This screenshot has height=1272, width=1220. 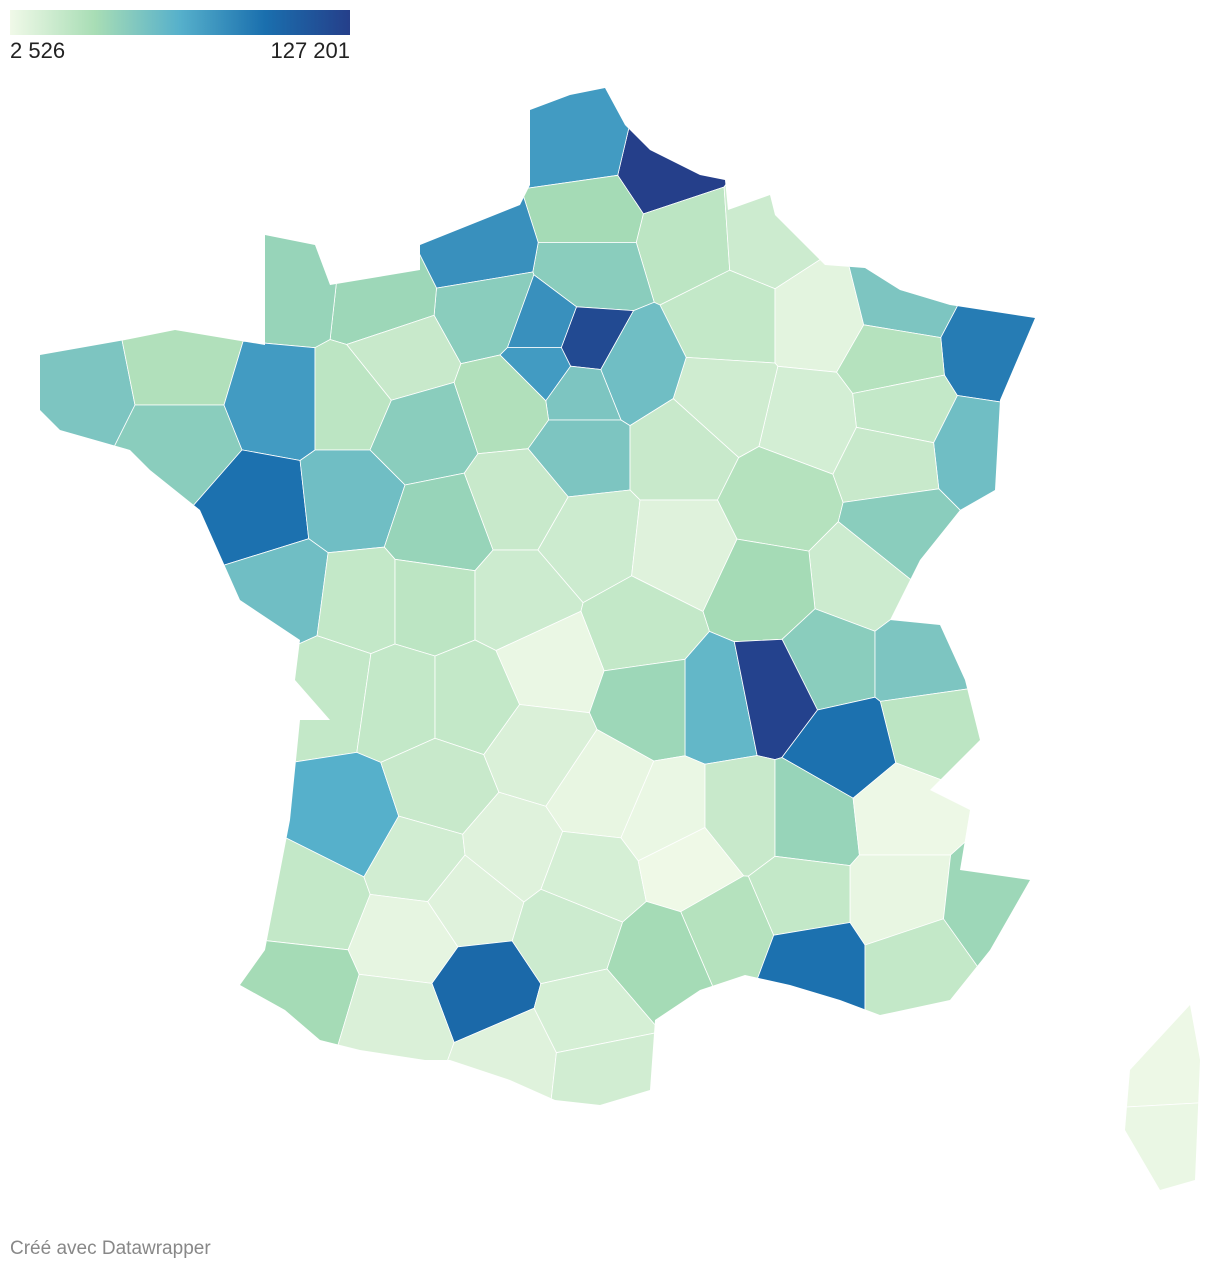 I want to click on legend-min: 2 526, so click(x=37, y=50).